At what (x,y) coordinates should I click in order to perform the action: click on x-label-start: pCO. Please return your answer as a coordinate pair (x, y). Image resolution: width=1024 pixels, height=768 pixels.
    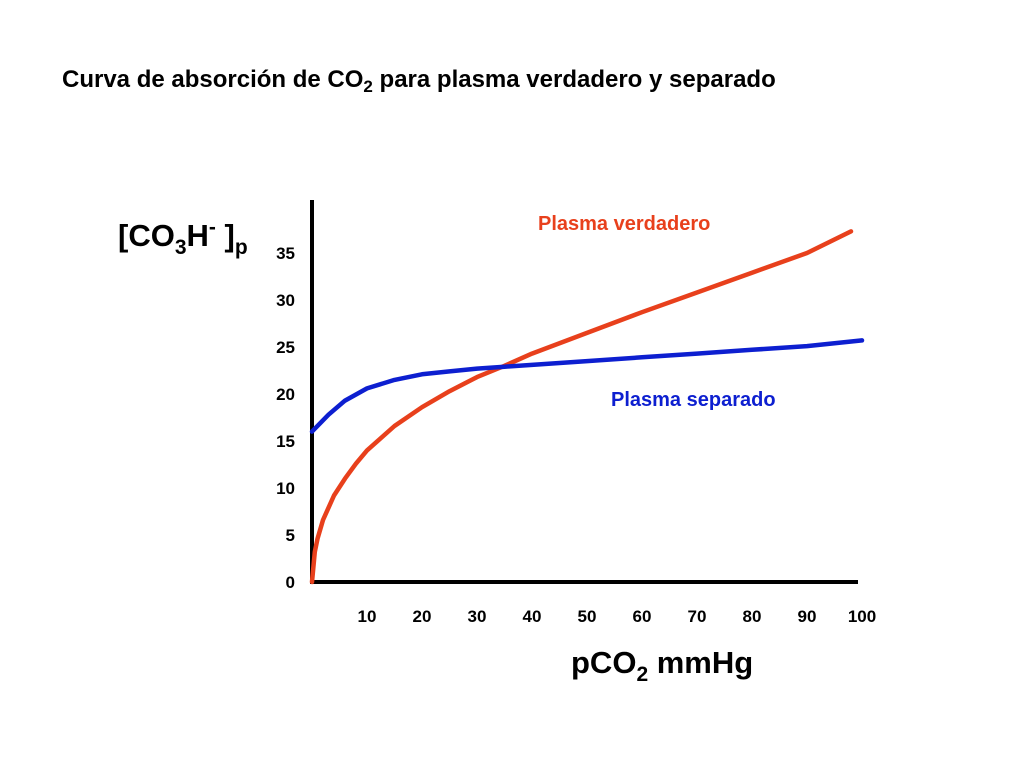
    Looking at the image, I should click on (604, 662).